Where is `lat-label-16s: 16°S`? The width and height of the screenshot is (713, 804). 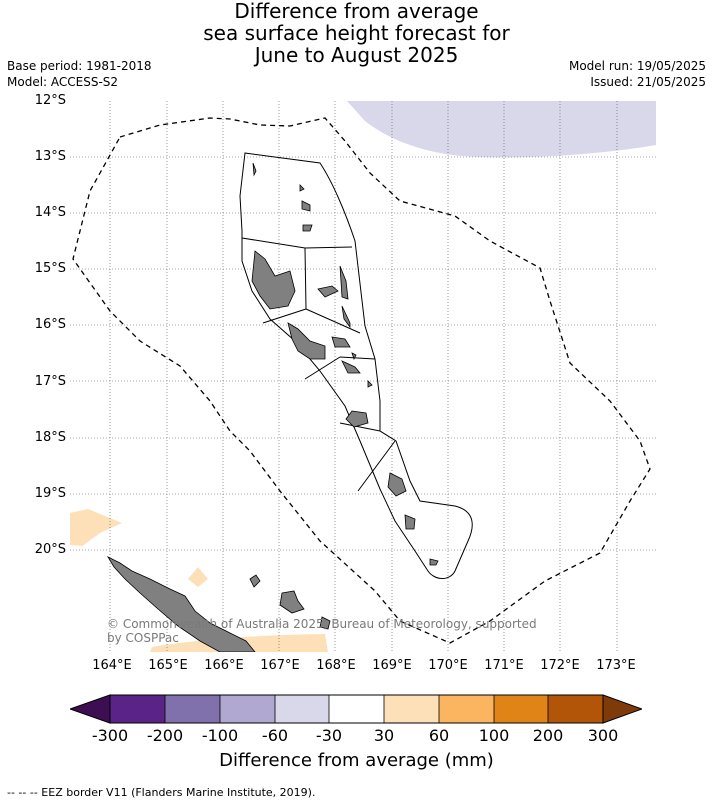 lat-label-16s: 16°S is located at coordinates (50, 324).